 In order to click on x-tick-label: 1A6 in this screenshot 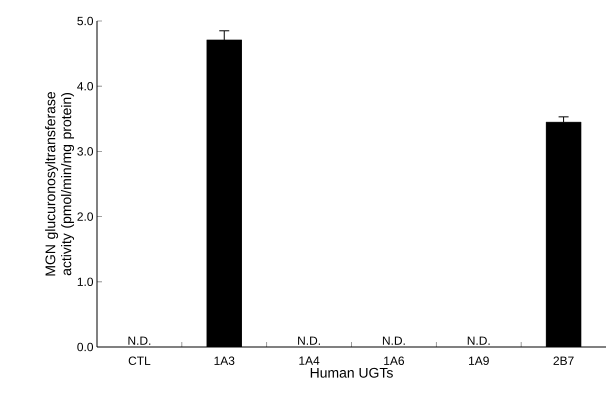, I will do `click(394, 360)`.